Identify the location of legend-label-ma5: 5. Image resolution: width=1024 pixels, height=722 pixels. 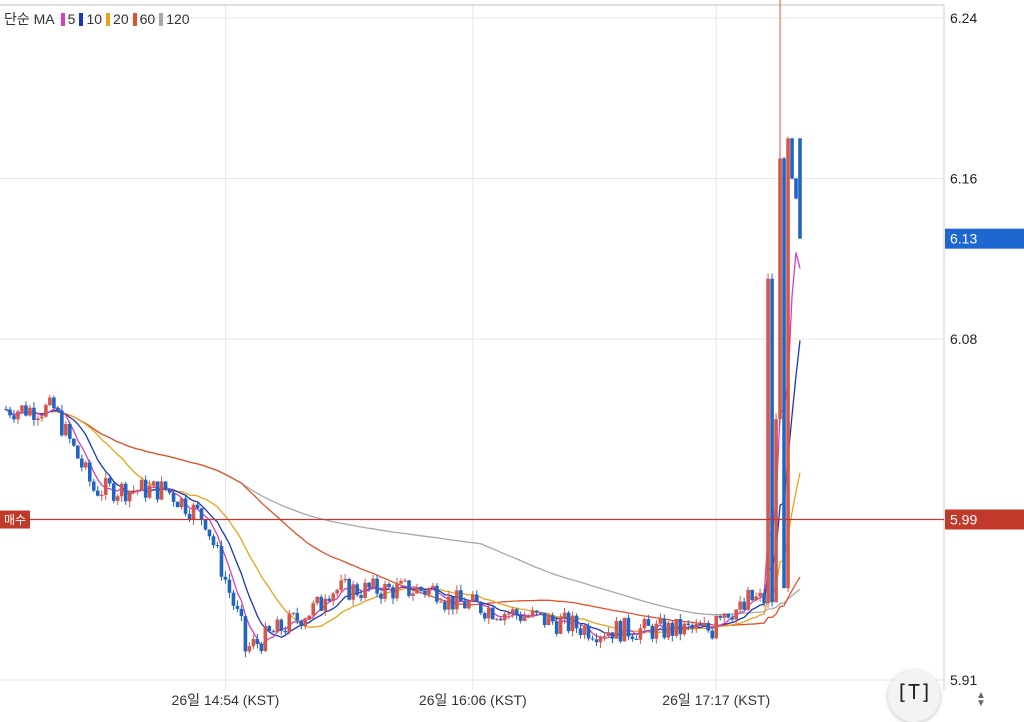
(71, 19).